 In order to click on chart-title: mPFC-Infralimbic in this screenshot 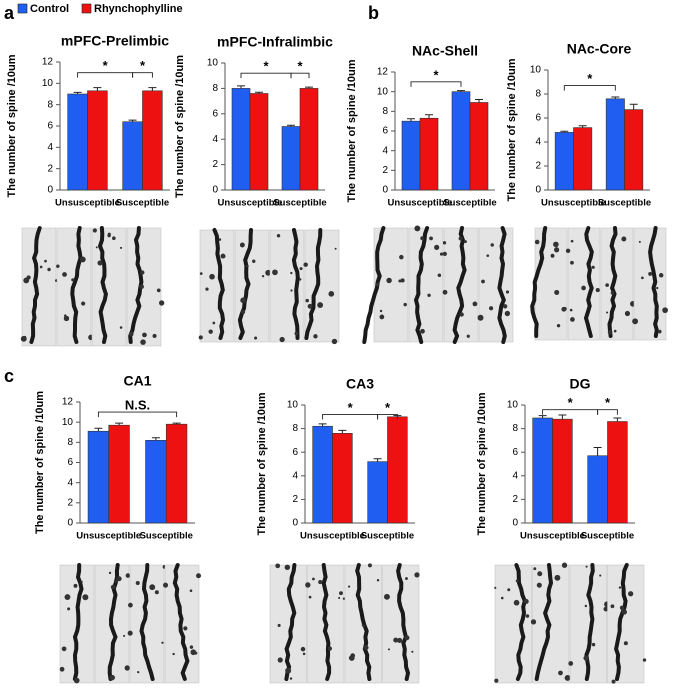, I will do `click(275, 42)`.